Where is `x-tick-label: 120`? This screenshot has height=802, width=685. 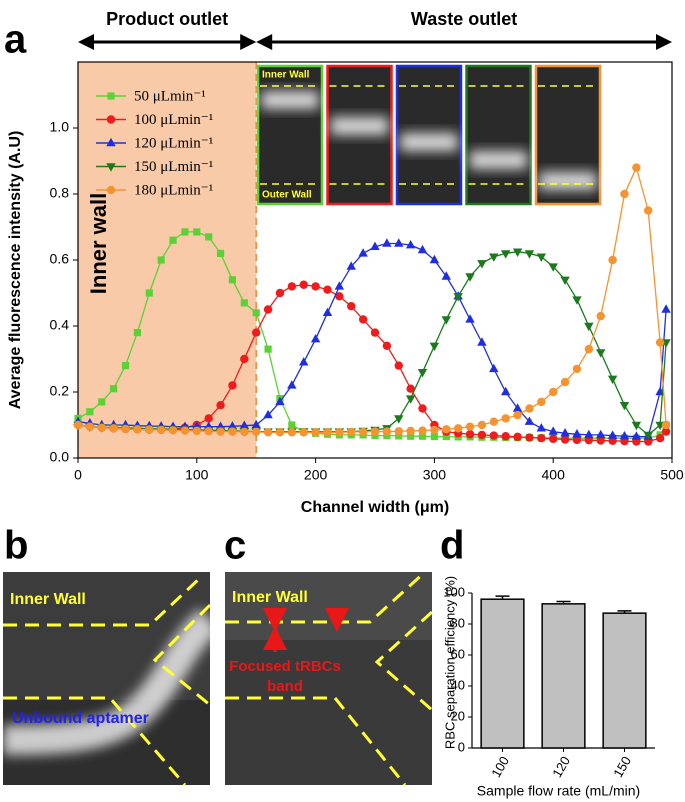 x-tick-label: 120 is located at coordinates (561, 767).